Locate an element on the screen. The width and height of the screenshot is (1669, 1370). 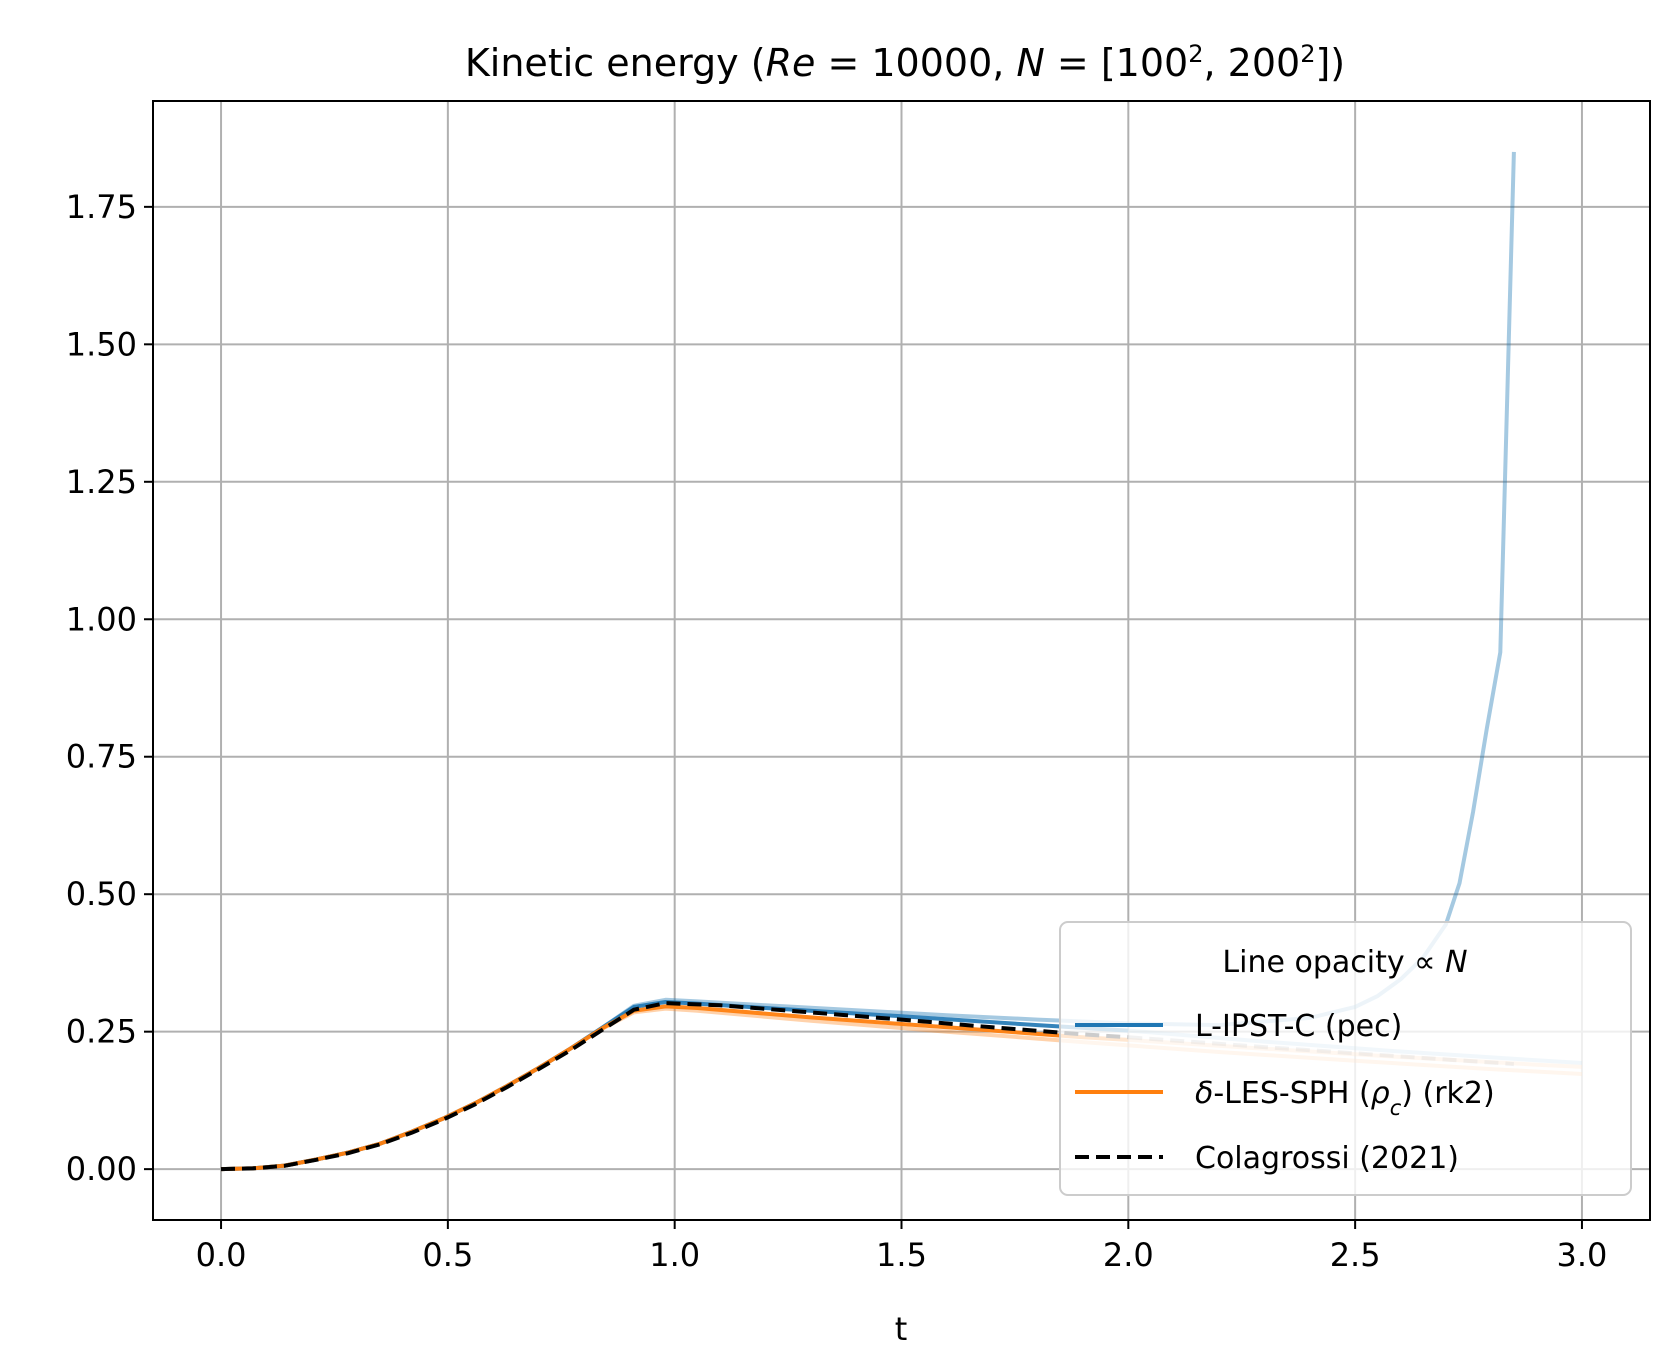
x-tick-label: 0.5 is located at coordinates (447, 1255).